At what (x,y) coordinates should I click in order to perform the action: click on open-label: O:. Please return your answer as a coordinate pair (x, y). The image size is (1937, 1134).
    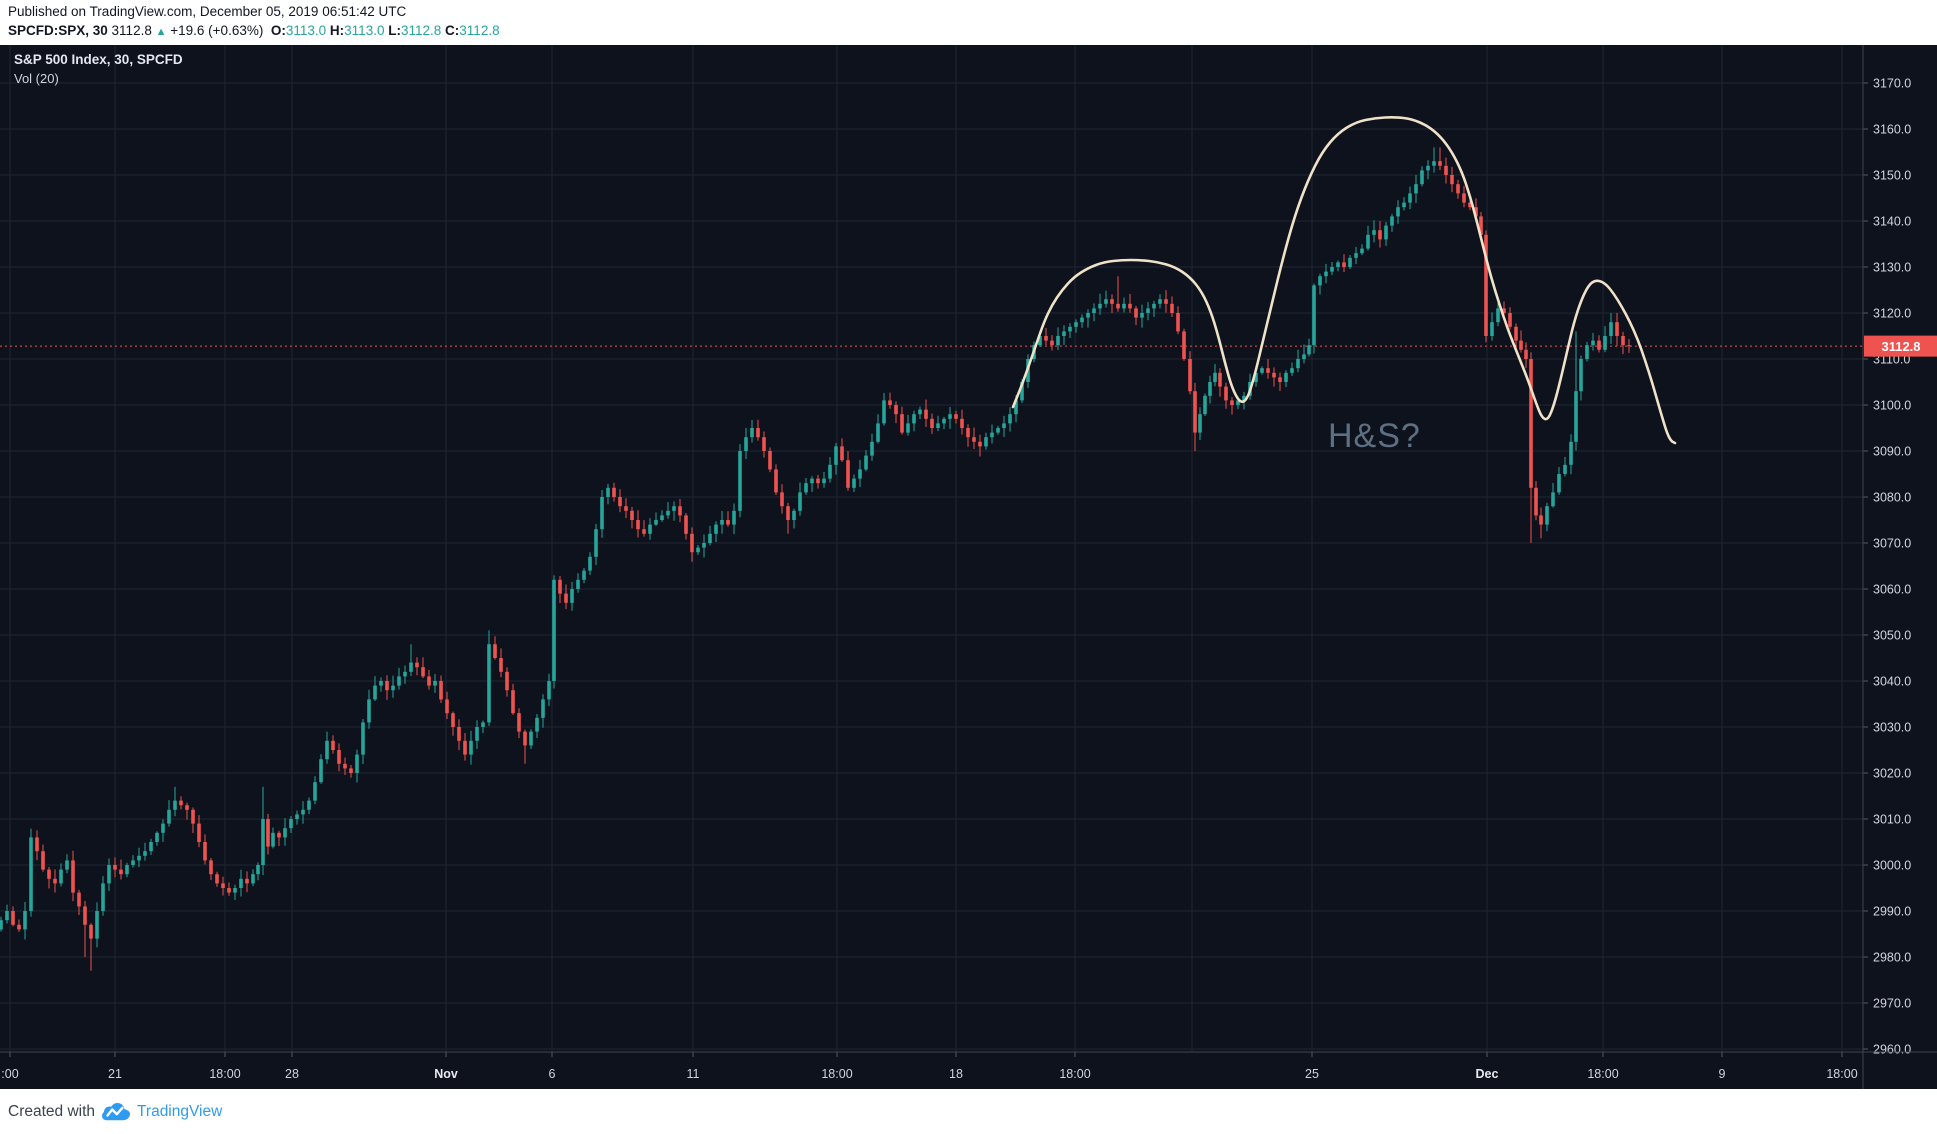
    Looking at the image, I should click on (278, 30).